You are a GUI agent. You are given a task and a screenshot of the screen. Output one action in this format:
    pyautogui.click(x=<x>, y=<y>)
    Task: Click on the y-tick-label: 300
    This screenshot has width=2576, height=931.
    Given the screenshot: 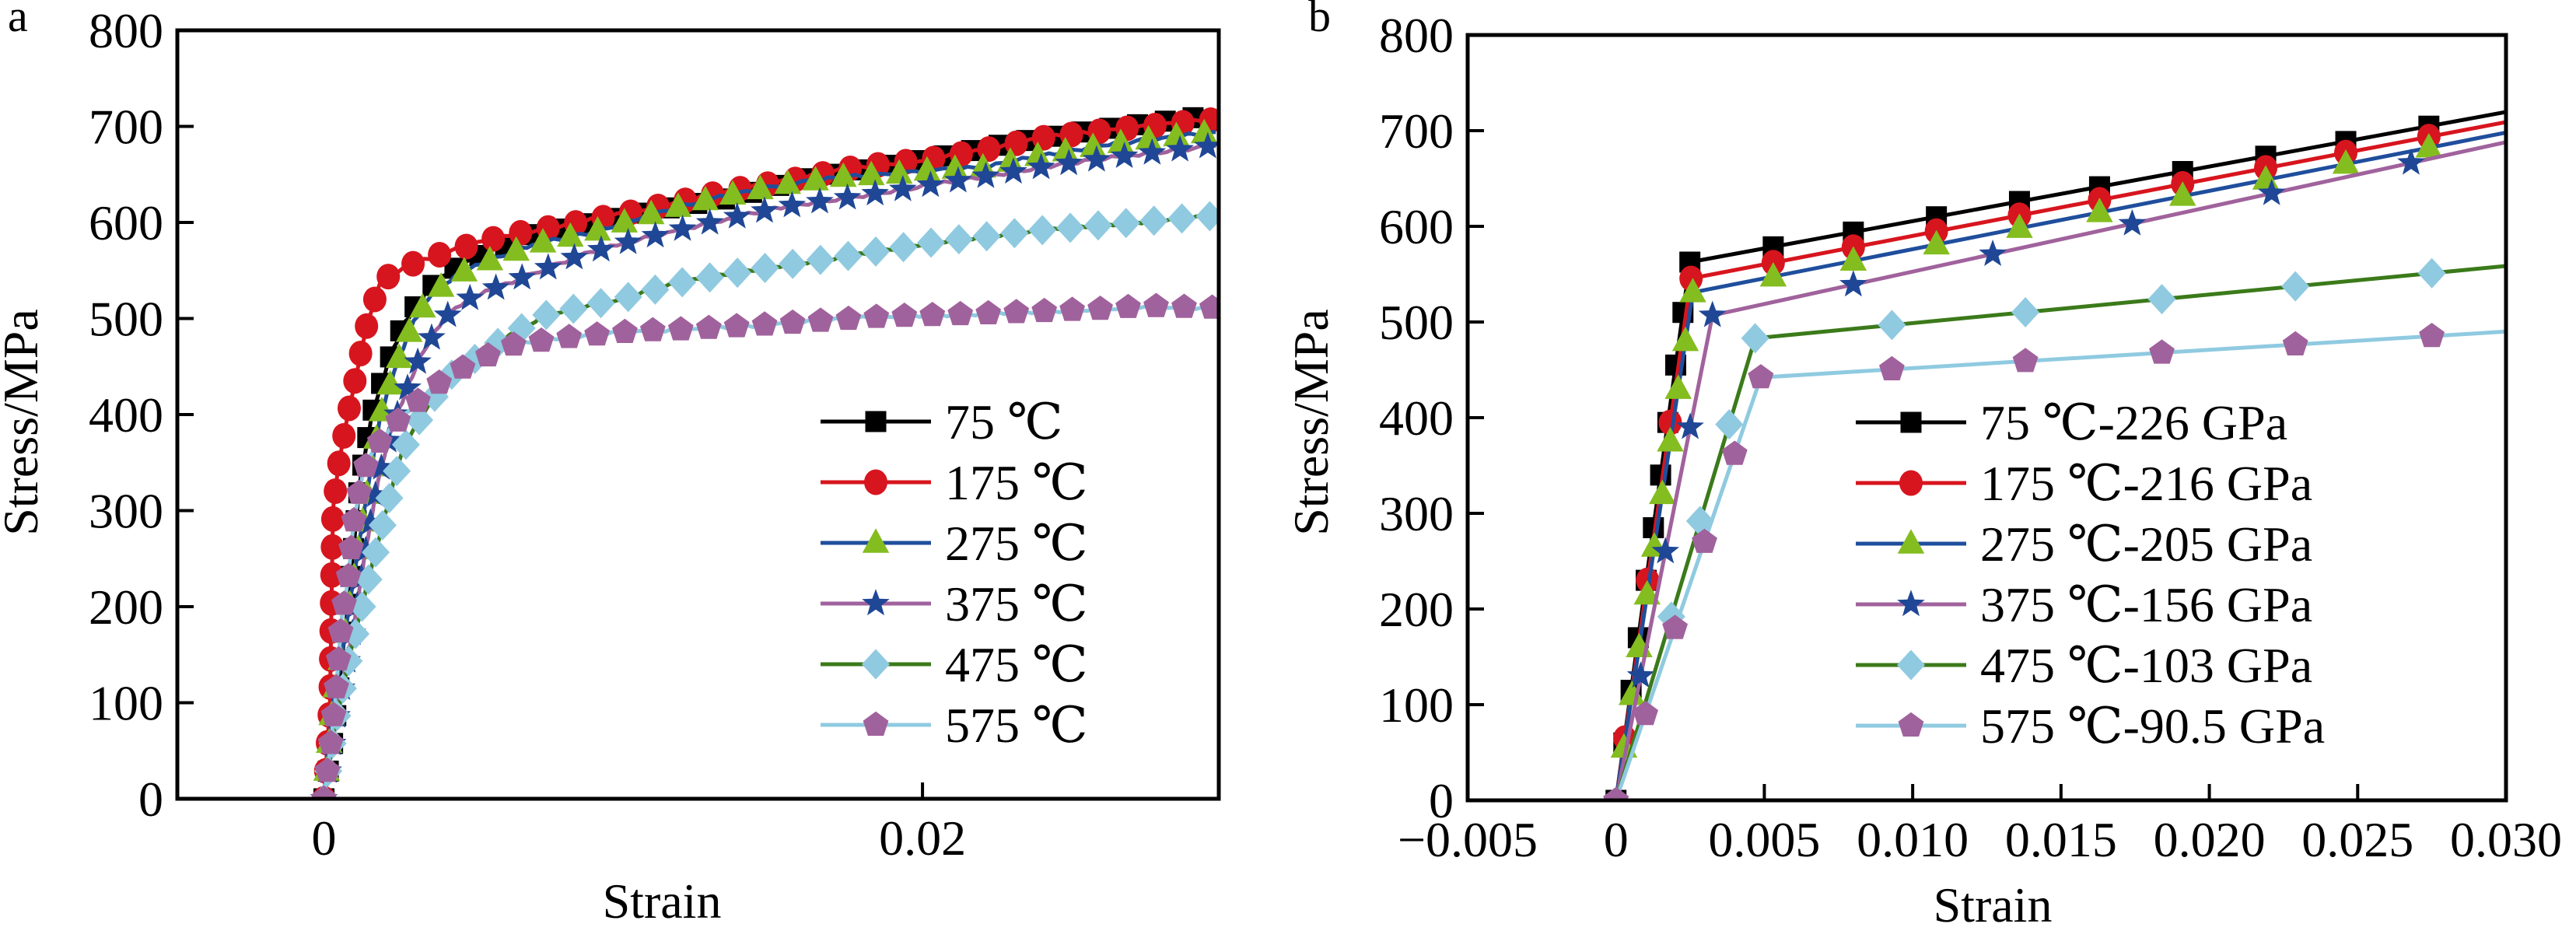 What is the action you would take?
    pyautogui.click(x=1416, y=514)
    